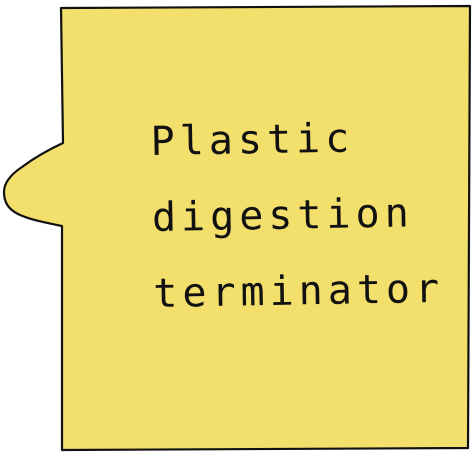 The width and height of the screenshot is (474, 454). Describe the element at coordinates (252, 140) in the screenshot. I see `note-line-1: Plastic` at that location.